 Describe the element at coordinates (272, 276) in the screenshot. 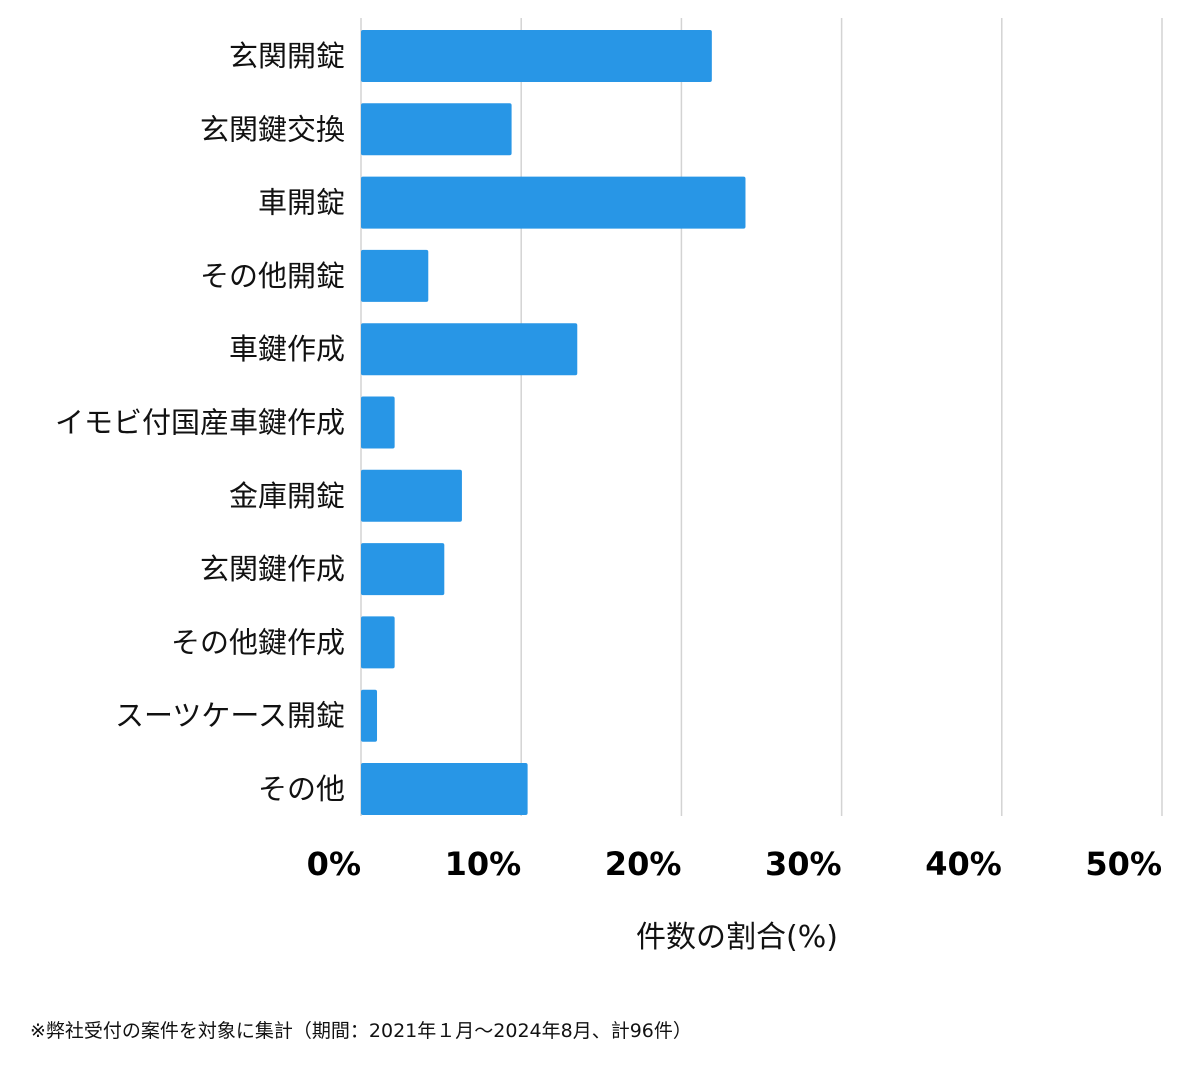

I see `category-label: その他開錠` at that location.